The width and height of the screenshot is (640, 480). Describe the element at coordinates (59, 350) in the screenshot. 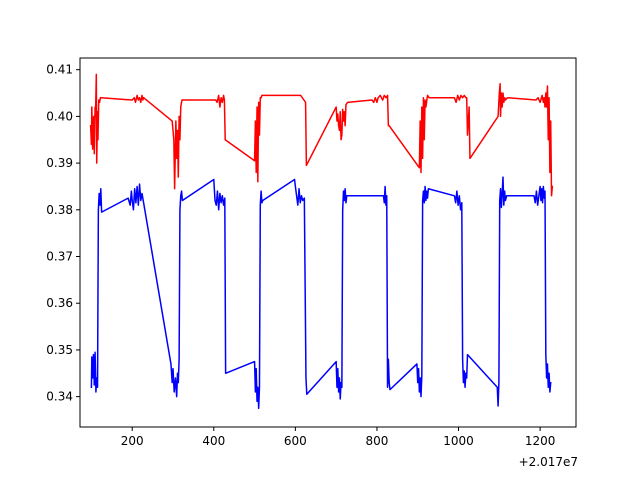

I see `y-tick-label: 0.35` at that location.